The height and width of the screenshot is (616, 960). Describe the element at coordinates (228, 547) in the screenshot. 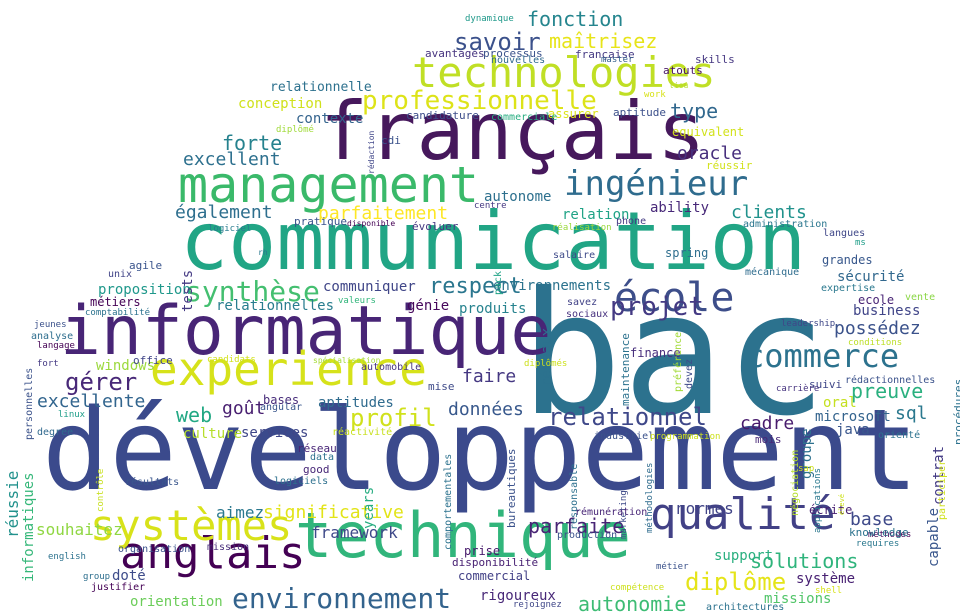

I see `word-187: mission` at that location.